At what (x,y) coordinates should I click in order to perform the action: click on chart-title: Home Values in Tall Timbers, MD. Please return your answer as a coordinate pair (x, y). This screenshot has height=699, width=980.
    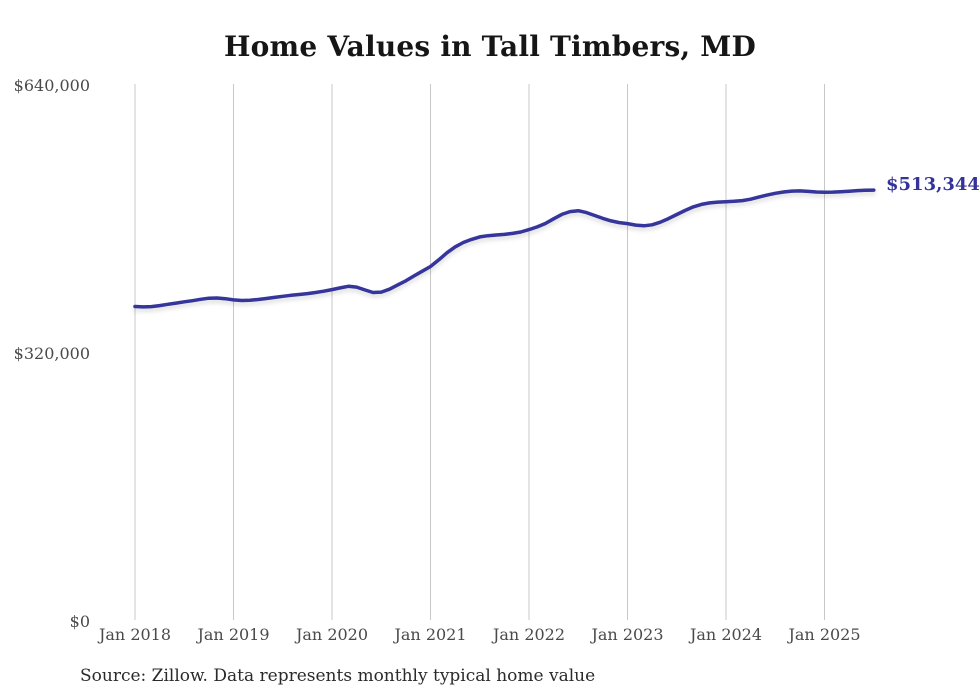
    Looking at the image, I should click on (490, 46).